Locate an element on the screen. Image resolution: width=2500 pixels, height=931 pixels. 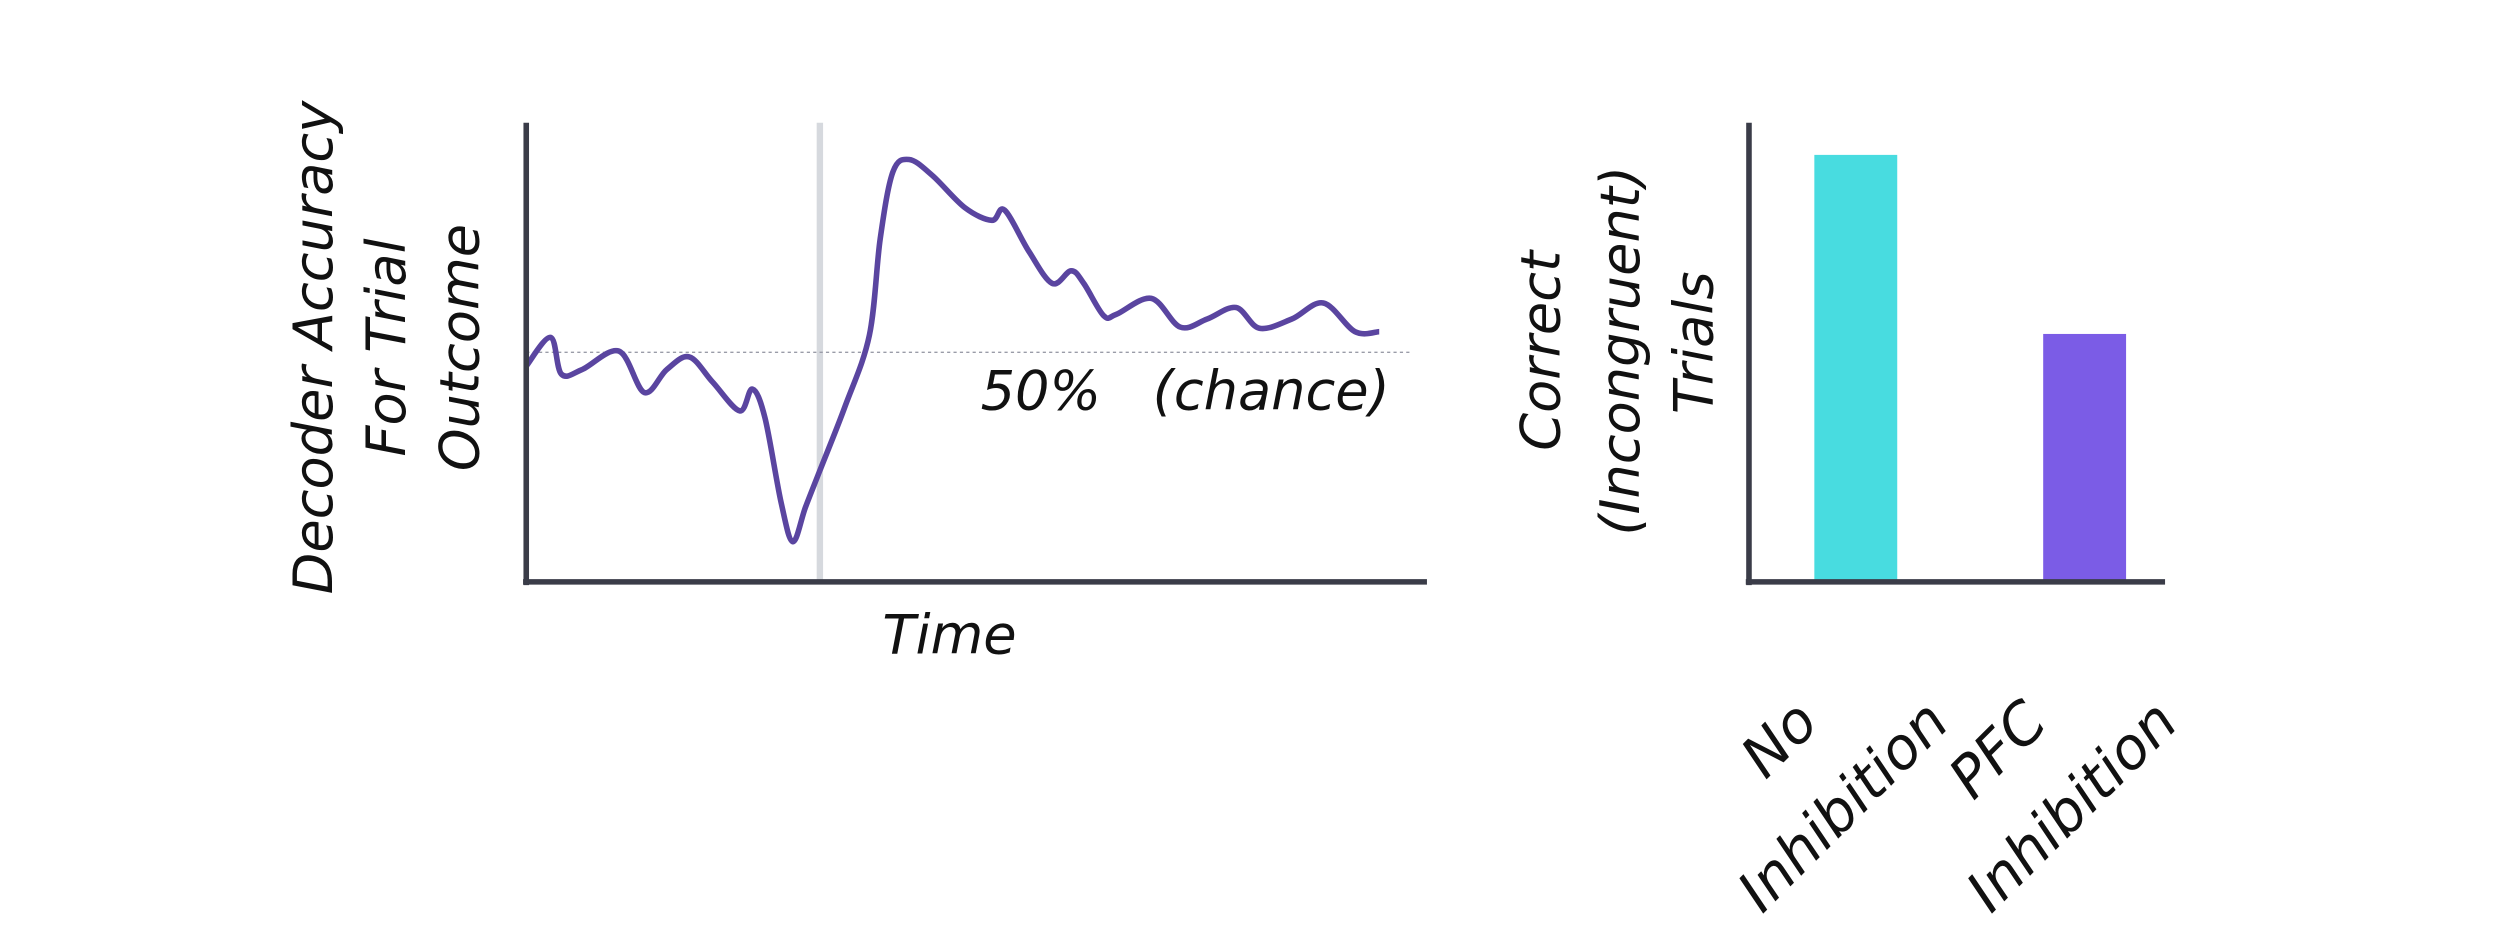
x-tick-label: NoInhibition is located at coordinates (1810, 773).